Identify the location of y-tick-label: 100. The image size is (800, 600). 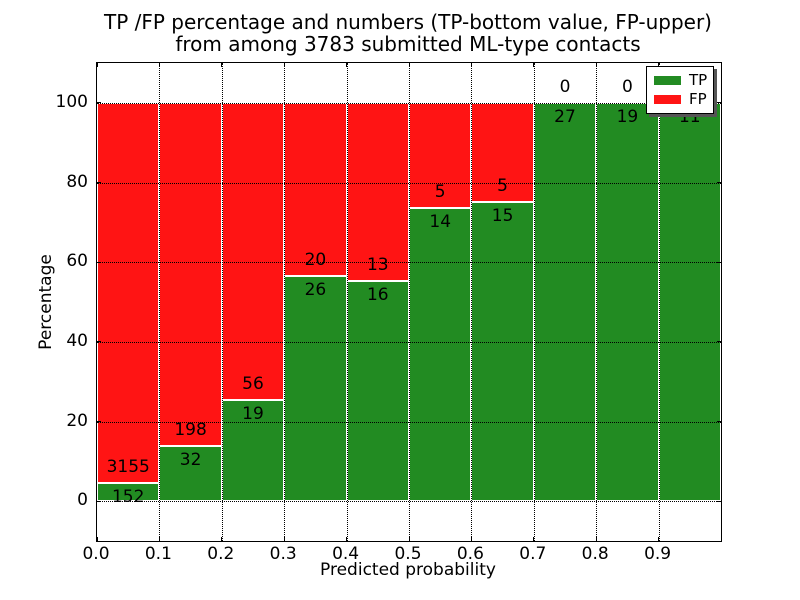
(71, 101).